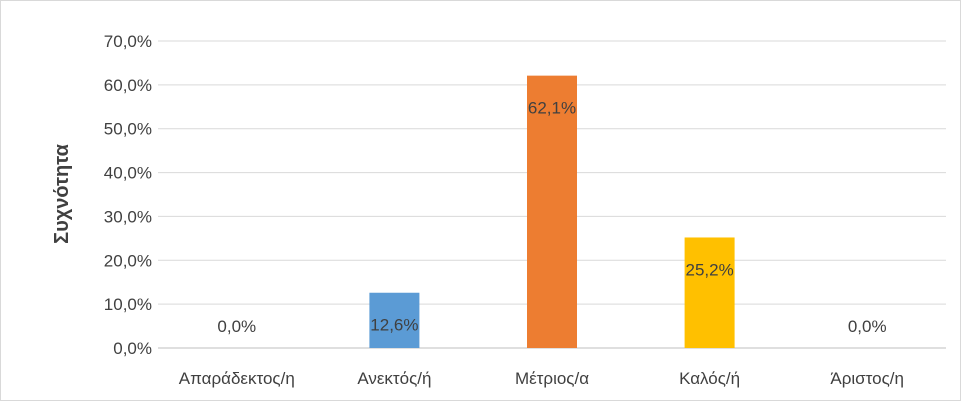 The width and height of the screenshot is (961, 401). What do you see at coordinates (709, 269) in the screenshot?
I see `data-label: 25,2%` at bounding box center [709, 269].